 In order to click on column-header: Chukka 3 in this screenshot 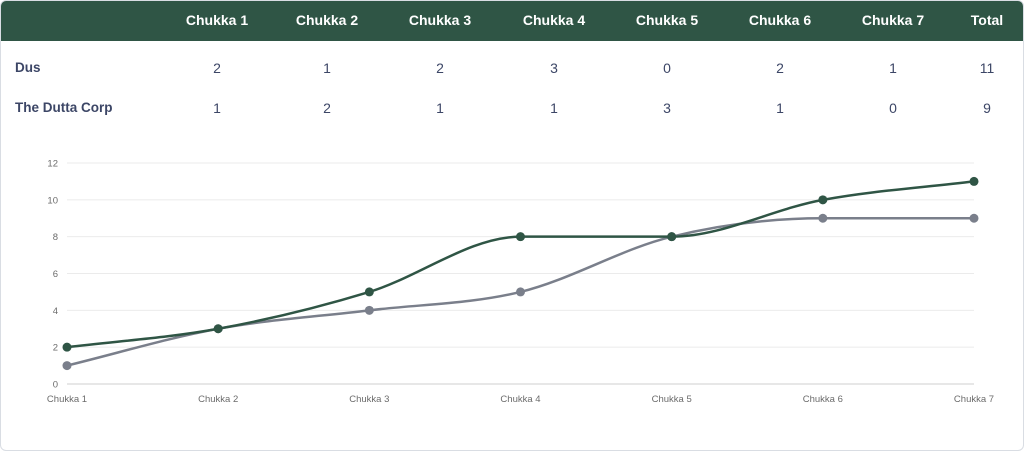, I will do `click(440, 20)`.